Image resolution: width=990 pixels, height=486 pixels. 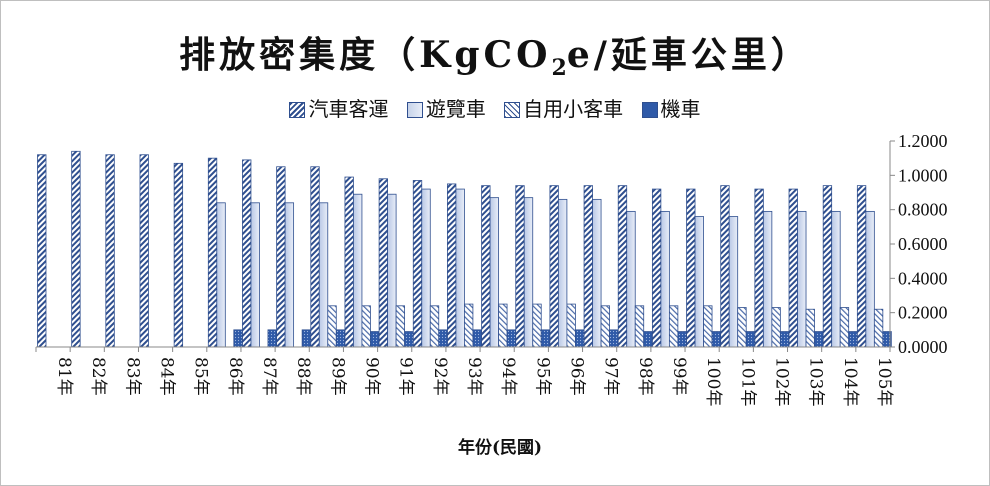 What do you see at coordinates (281, 257) in the screenshot?
I see `bar-bus-88年` at bounding box center [281, 257].